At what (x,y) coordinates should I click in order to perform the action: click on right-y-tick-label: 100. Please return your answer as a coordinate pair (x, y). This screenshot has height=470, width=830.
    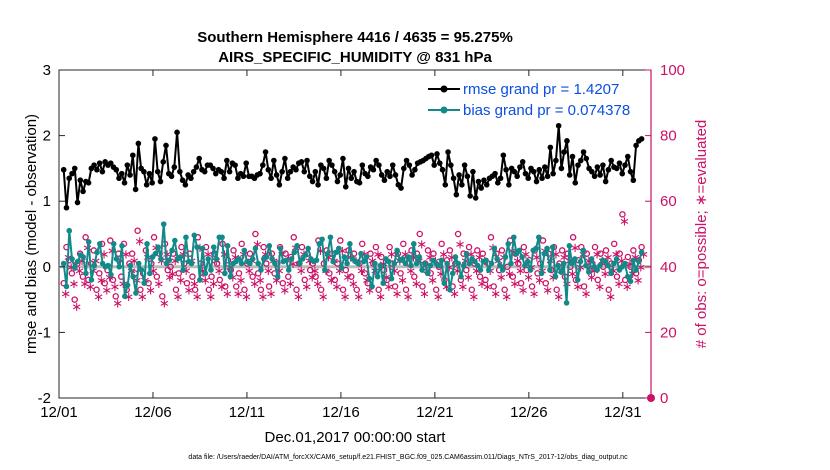
    Looking at the image, I should click on (672, 70).